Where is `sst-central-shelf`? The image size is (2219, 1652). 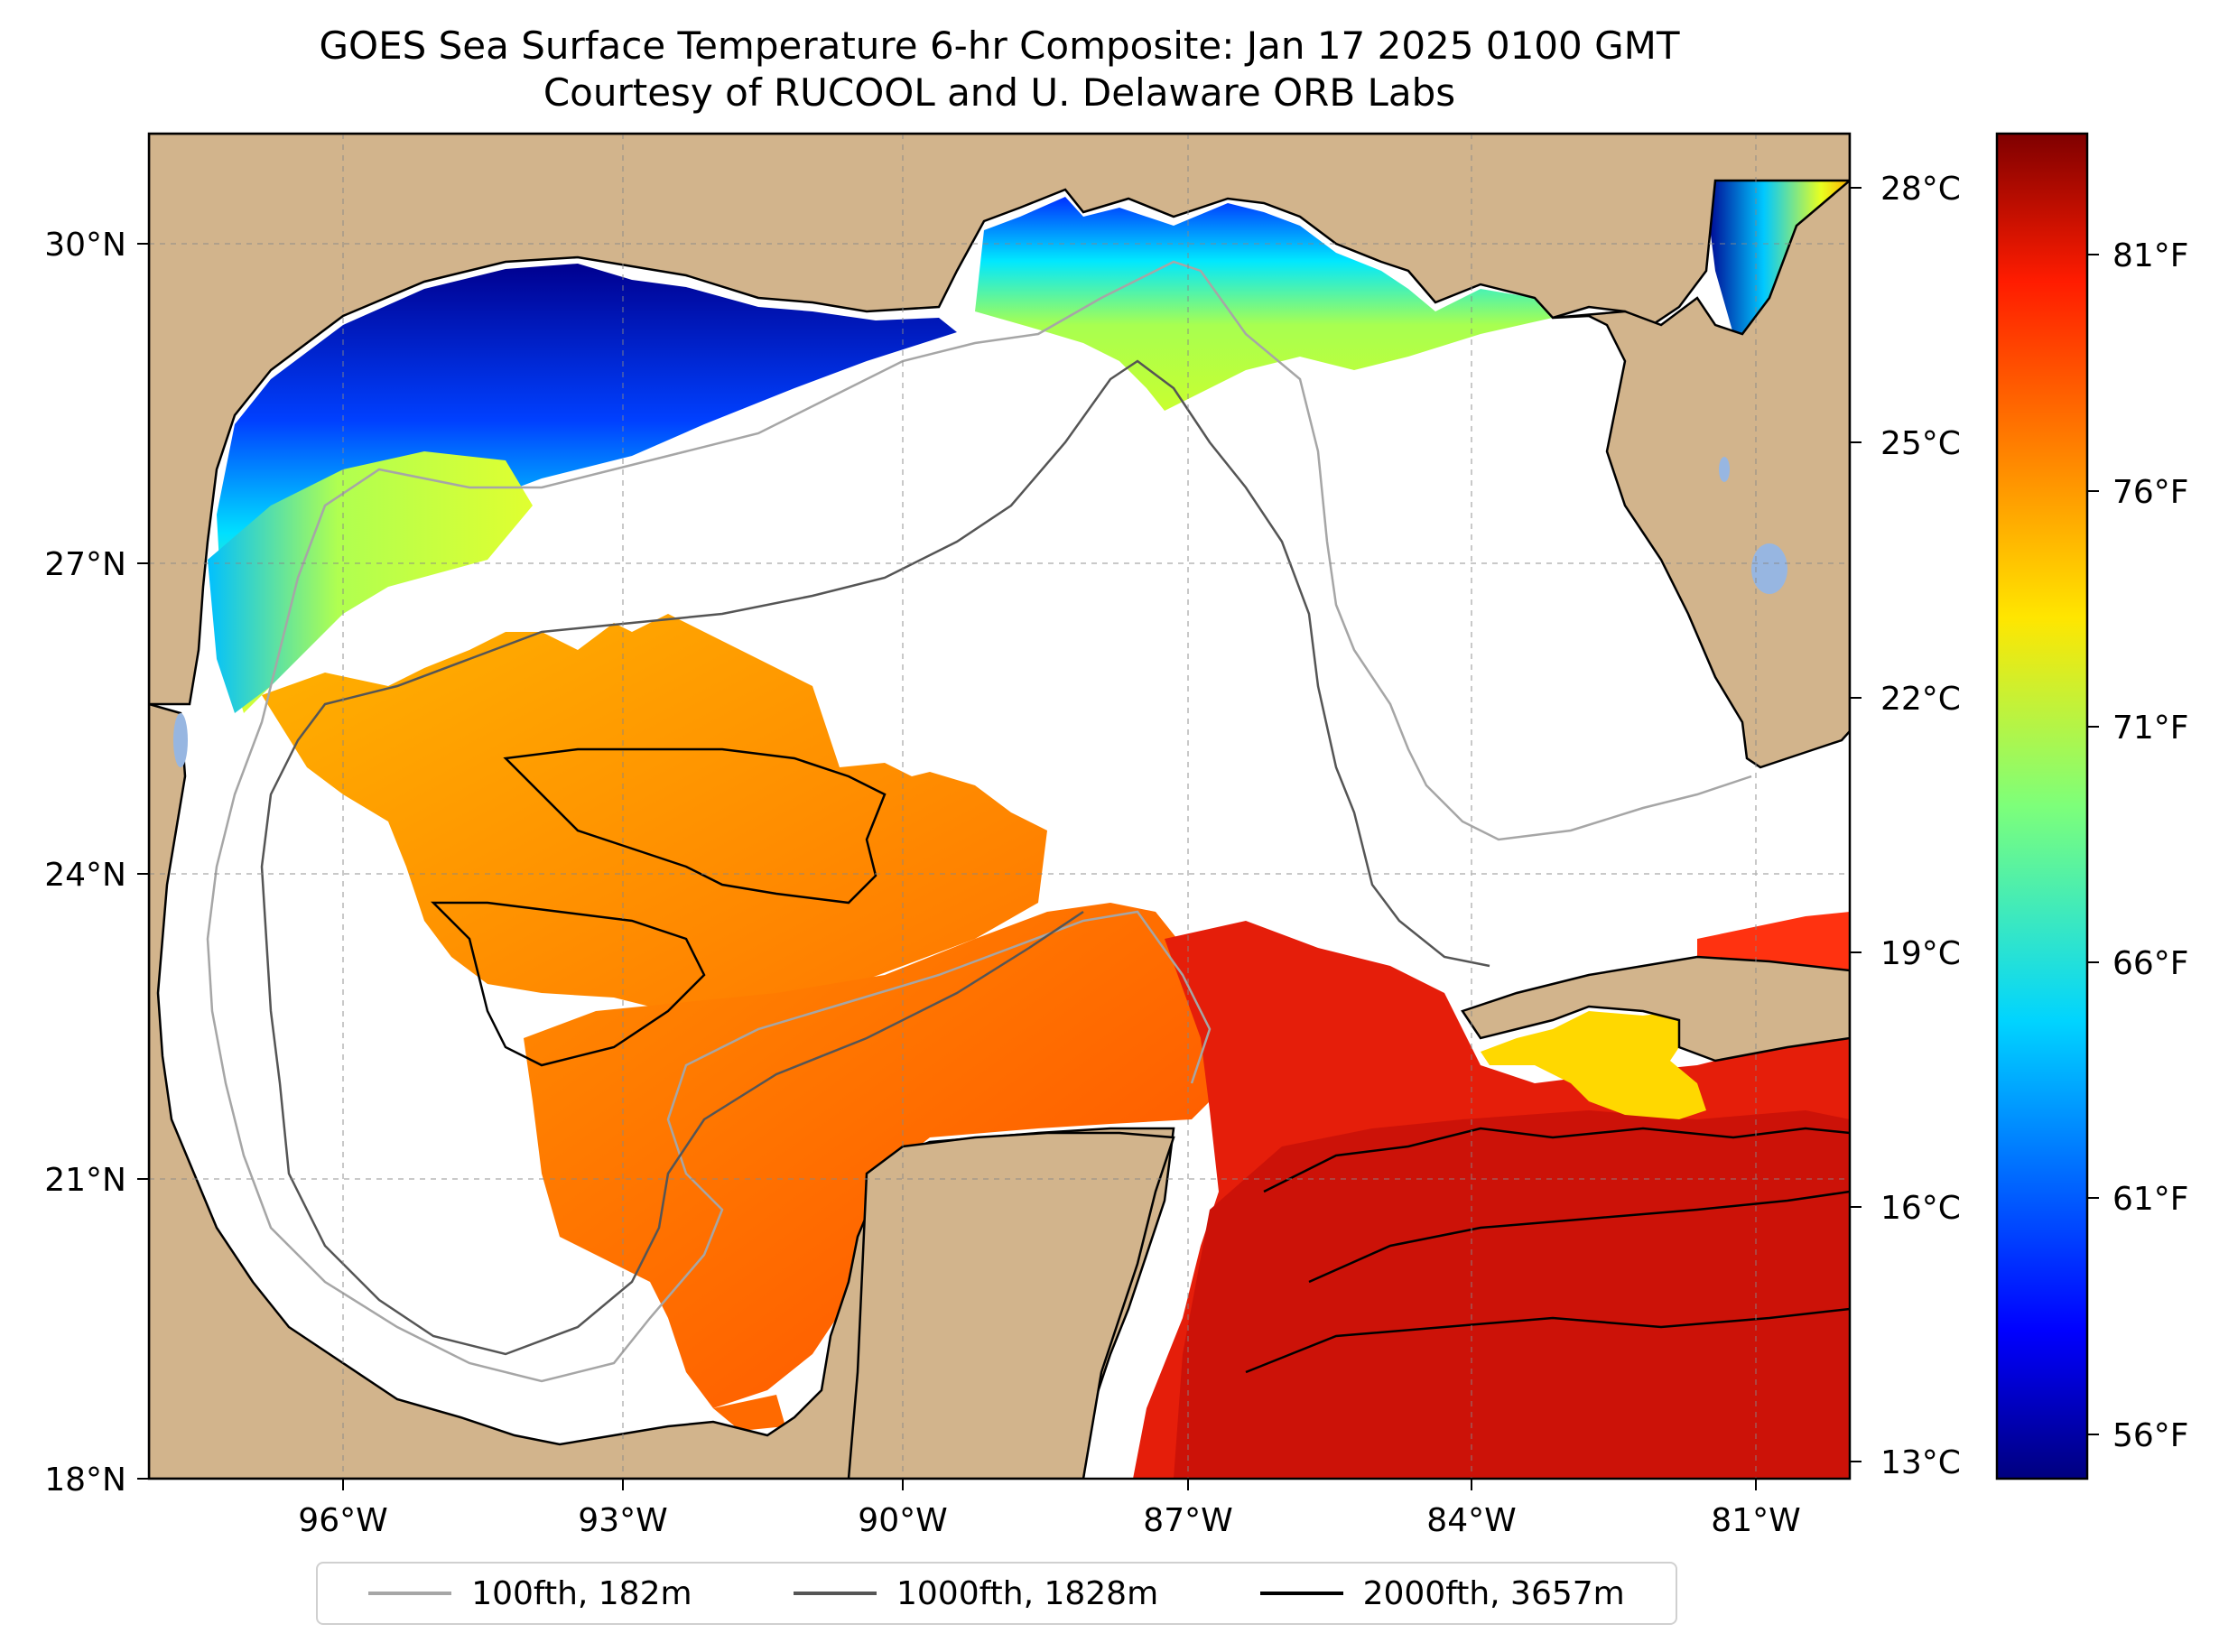 sst-central-shelf is located at coordinates (1264, 304).